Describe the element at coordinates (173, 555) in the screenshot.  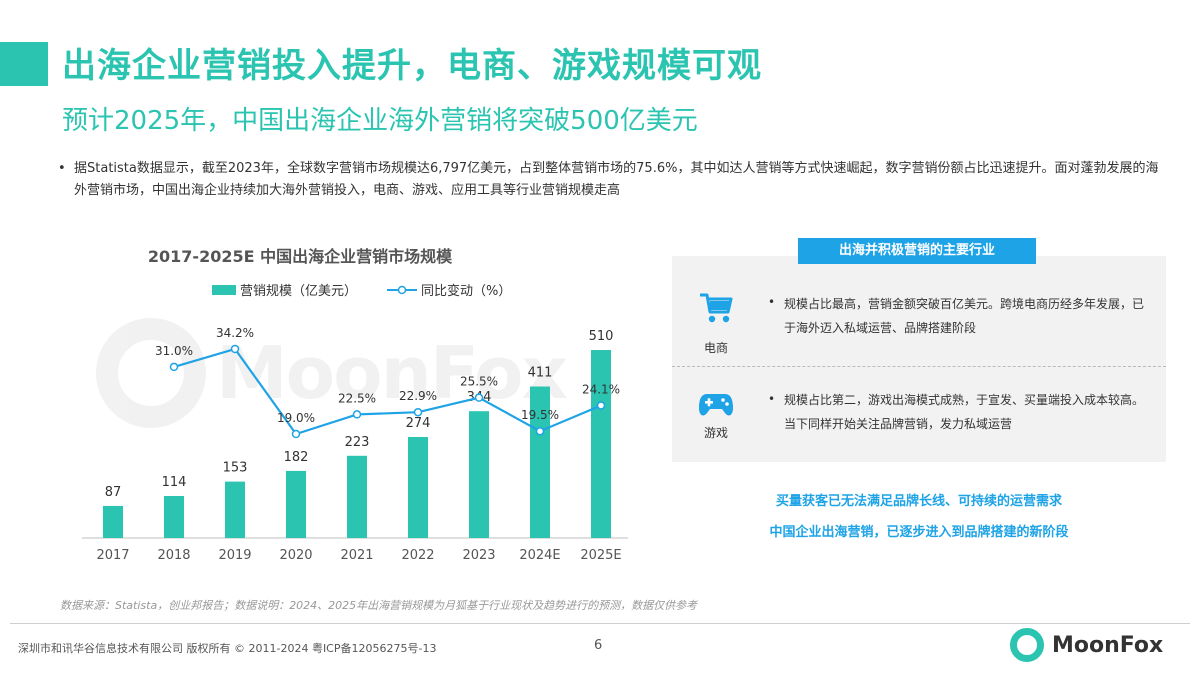
I see `x-tick-label-2018: 2018` at that location.